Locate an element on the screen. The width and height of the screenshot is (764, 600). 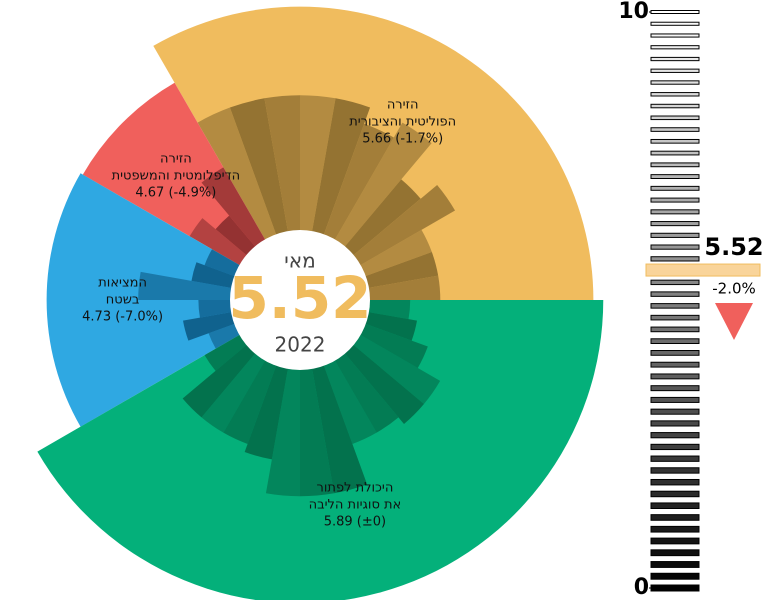
center-disc is located at coordinates (300, 300).